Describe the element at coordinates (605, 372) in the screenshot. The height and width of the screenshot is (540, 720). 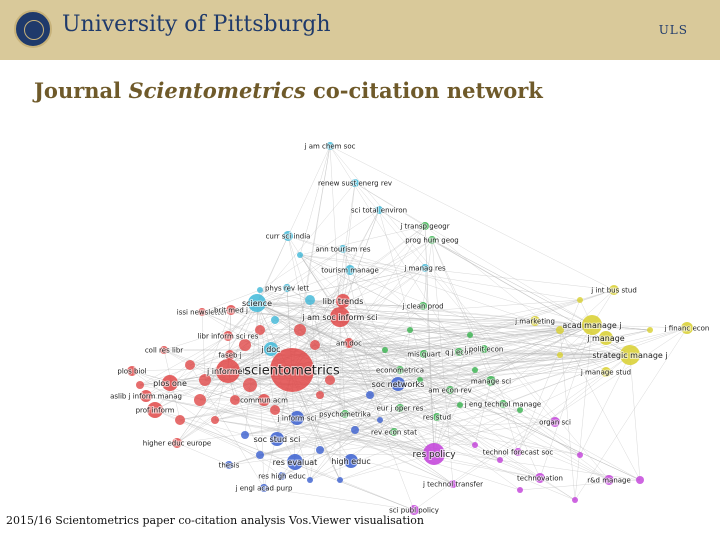
I see `network-label-j-manage-stud: j manage stud` at that location.